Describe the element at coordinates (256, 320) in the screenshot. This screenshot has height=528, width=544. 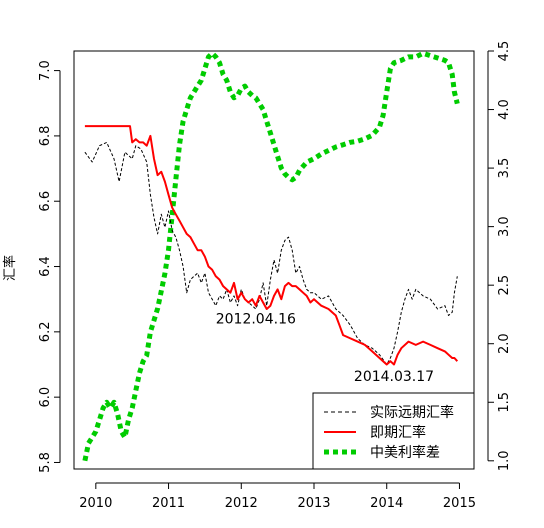
I see `annotation-label-1: 2012.04.16` at that location.